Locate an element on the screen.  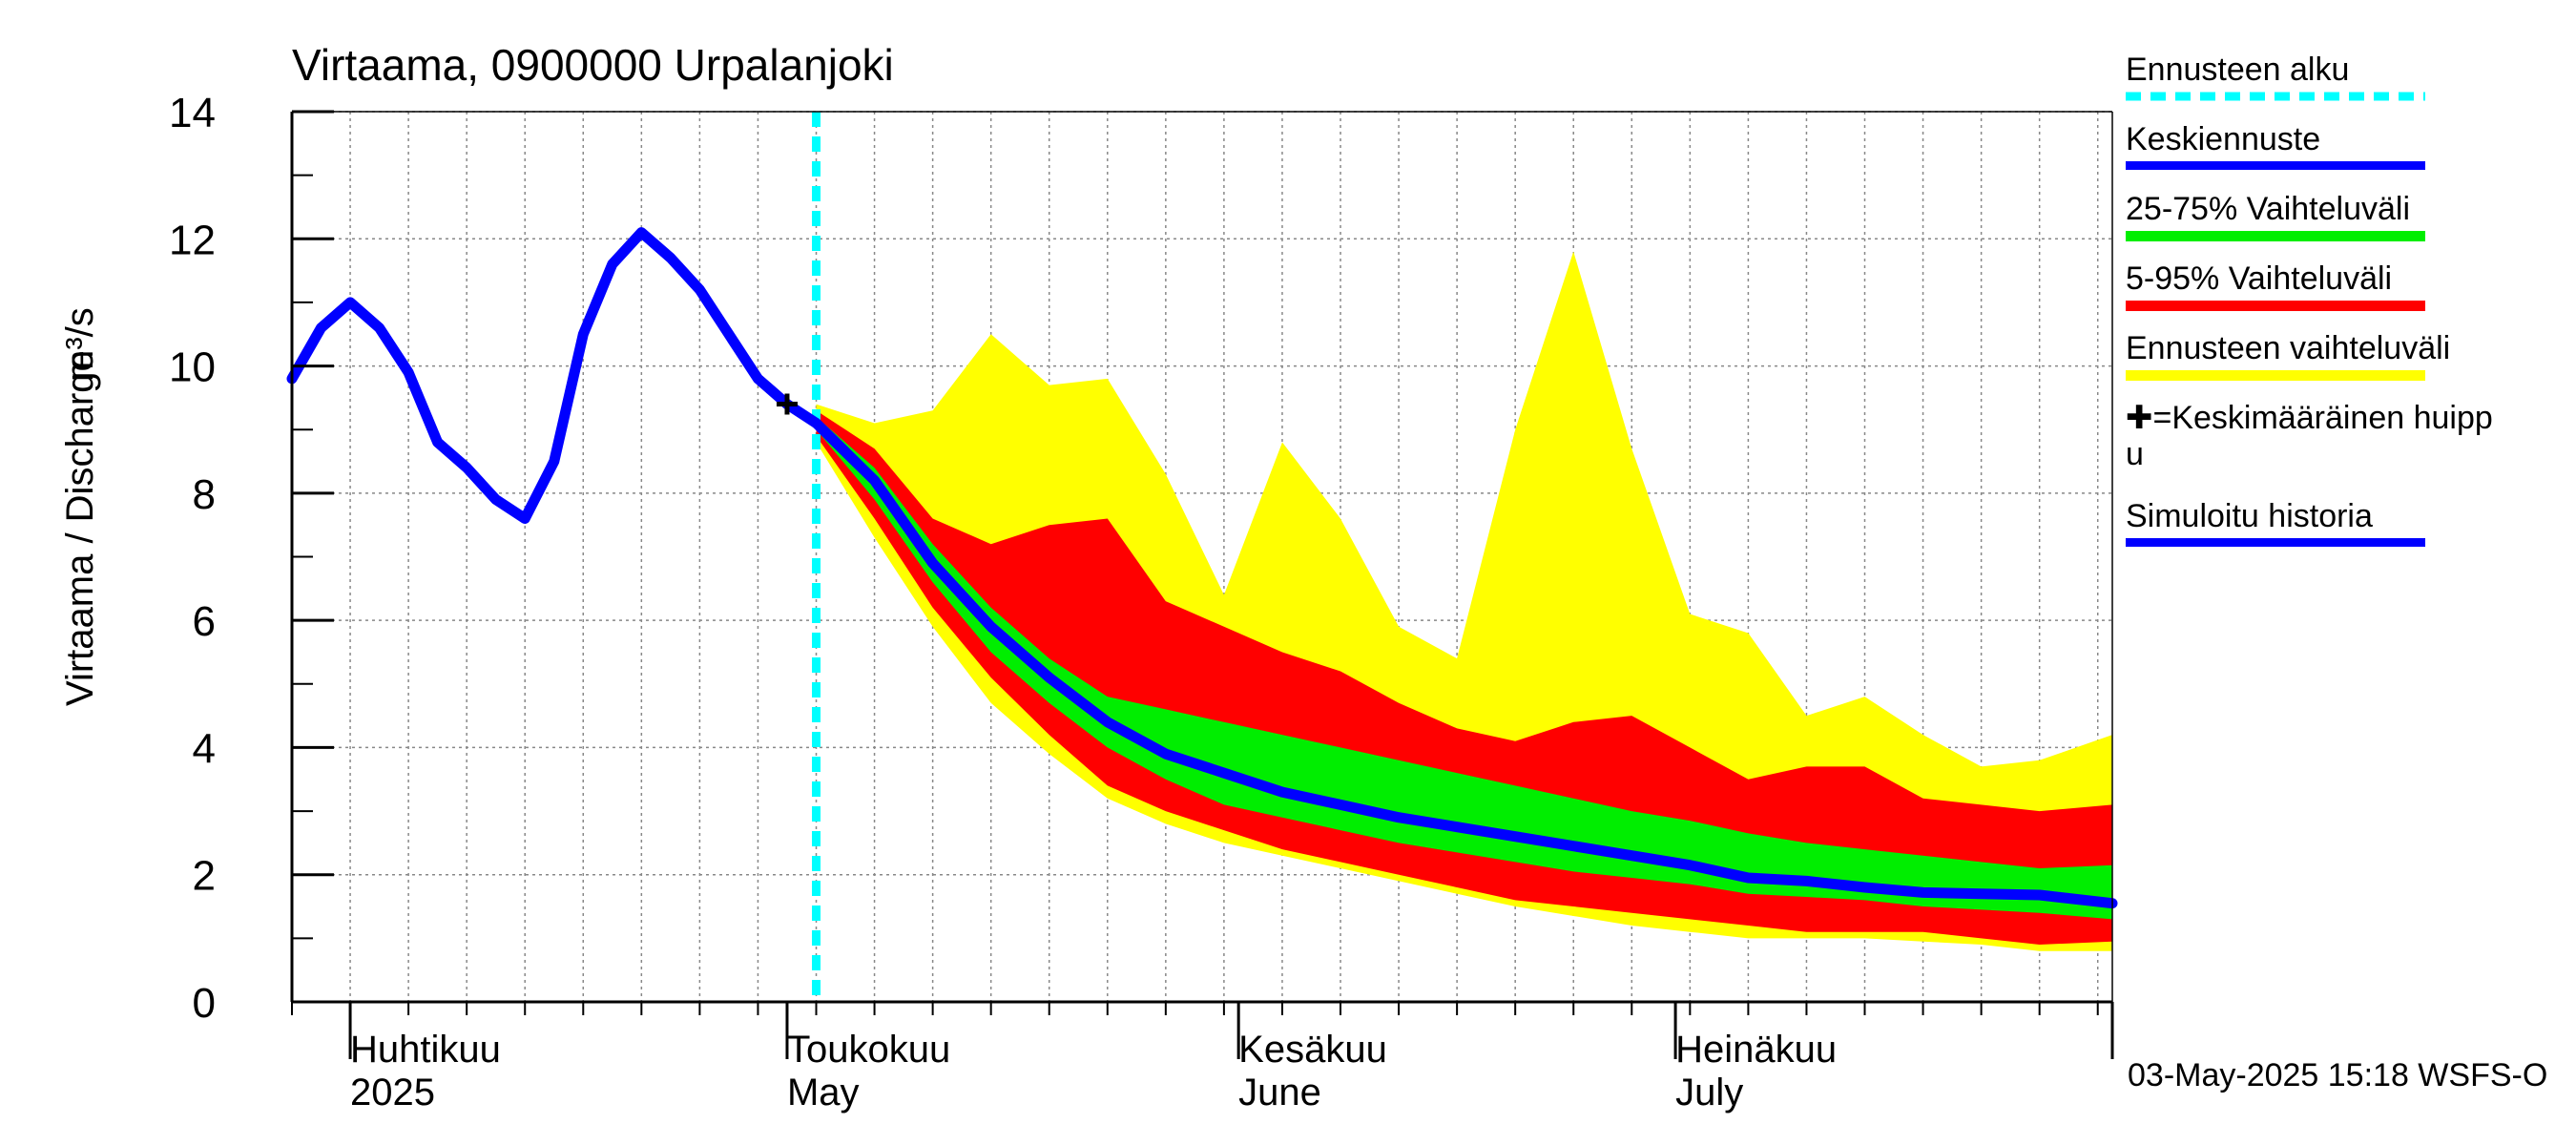
legend-simulated-history-label: Simuloitu historia is located at coordinates (2249, 516).